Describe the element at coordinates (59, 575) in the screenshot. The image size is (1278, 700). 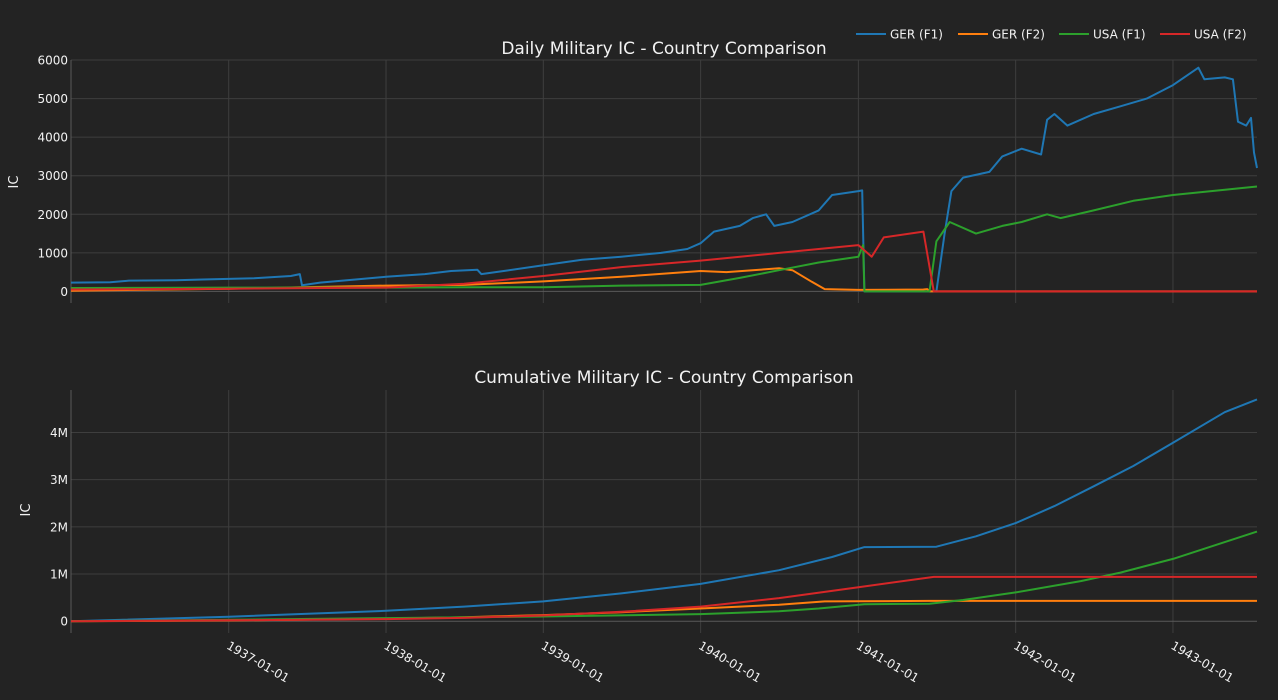
I see `y-tick-label: 1M` at that location.